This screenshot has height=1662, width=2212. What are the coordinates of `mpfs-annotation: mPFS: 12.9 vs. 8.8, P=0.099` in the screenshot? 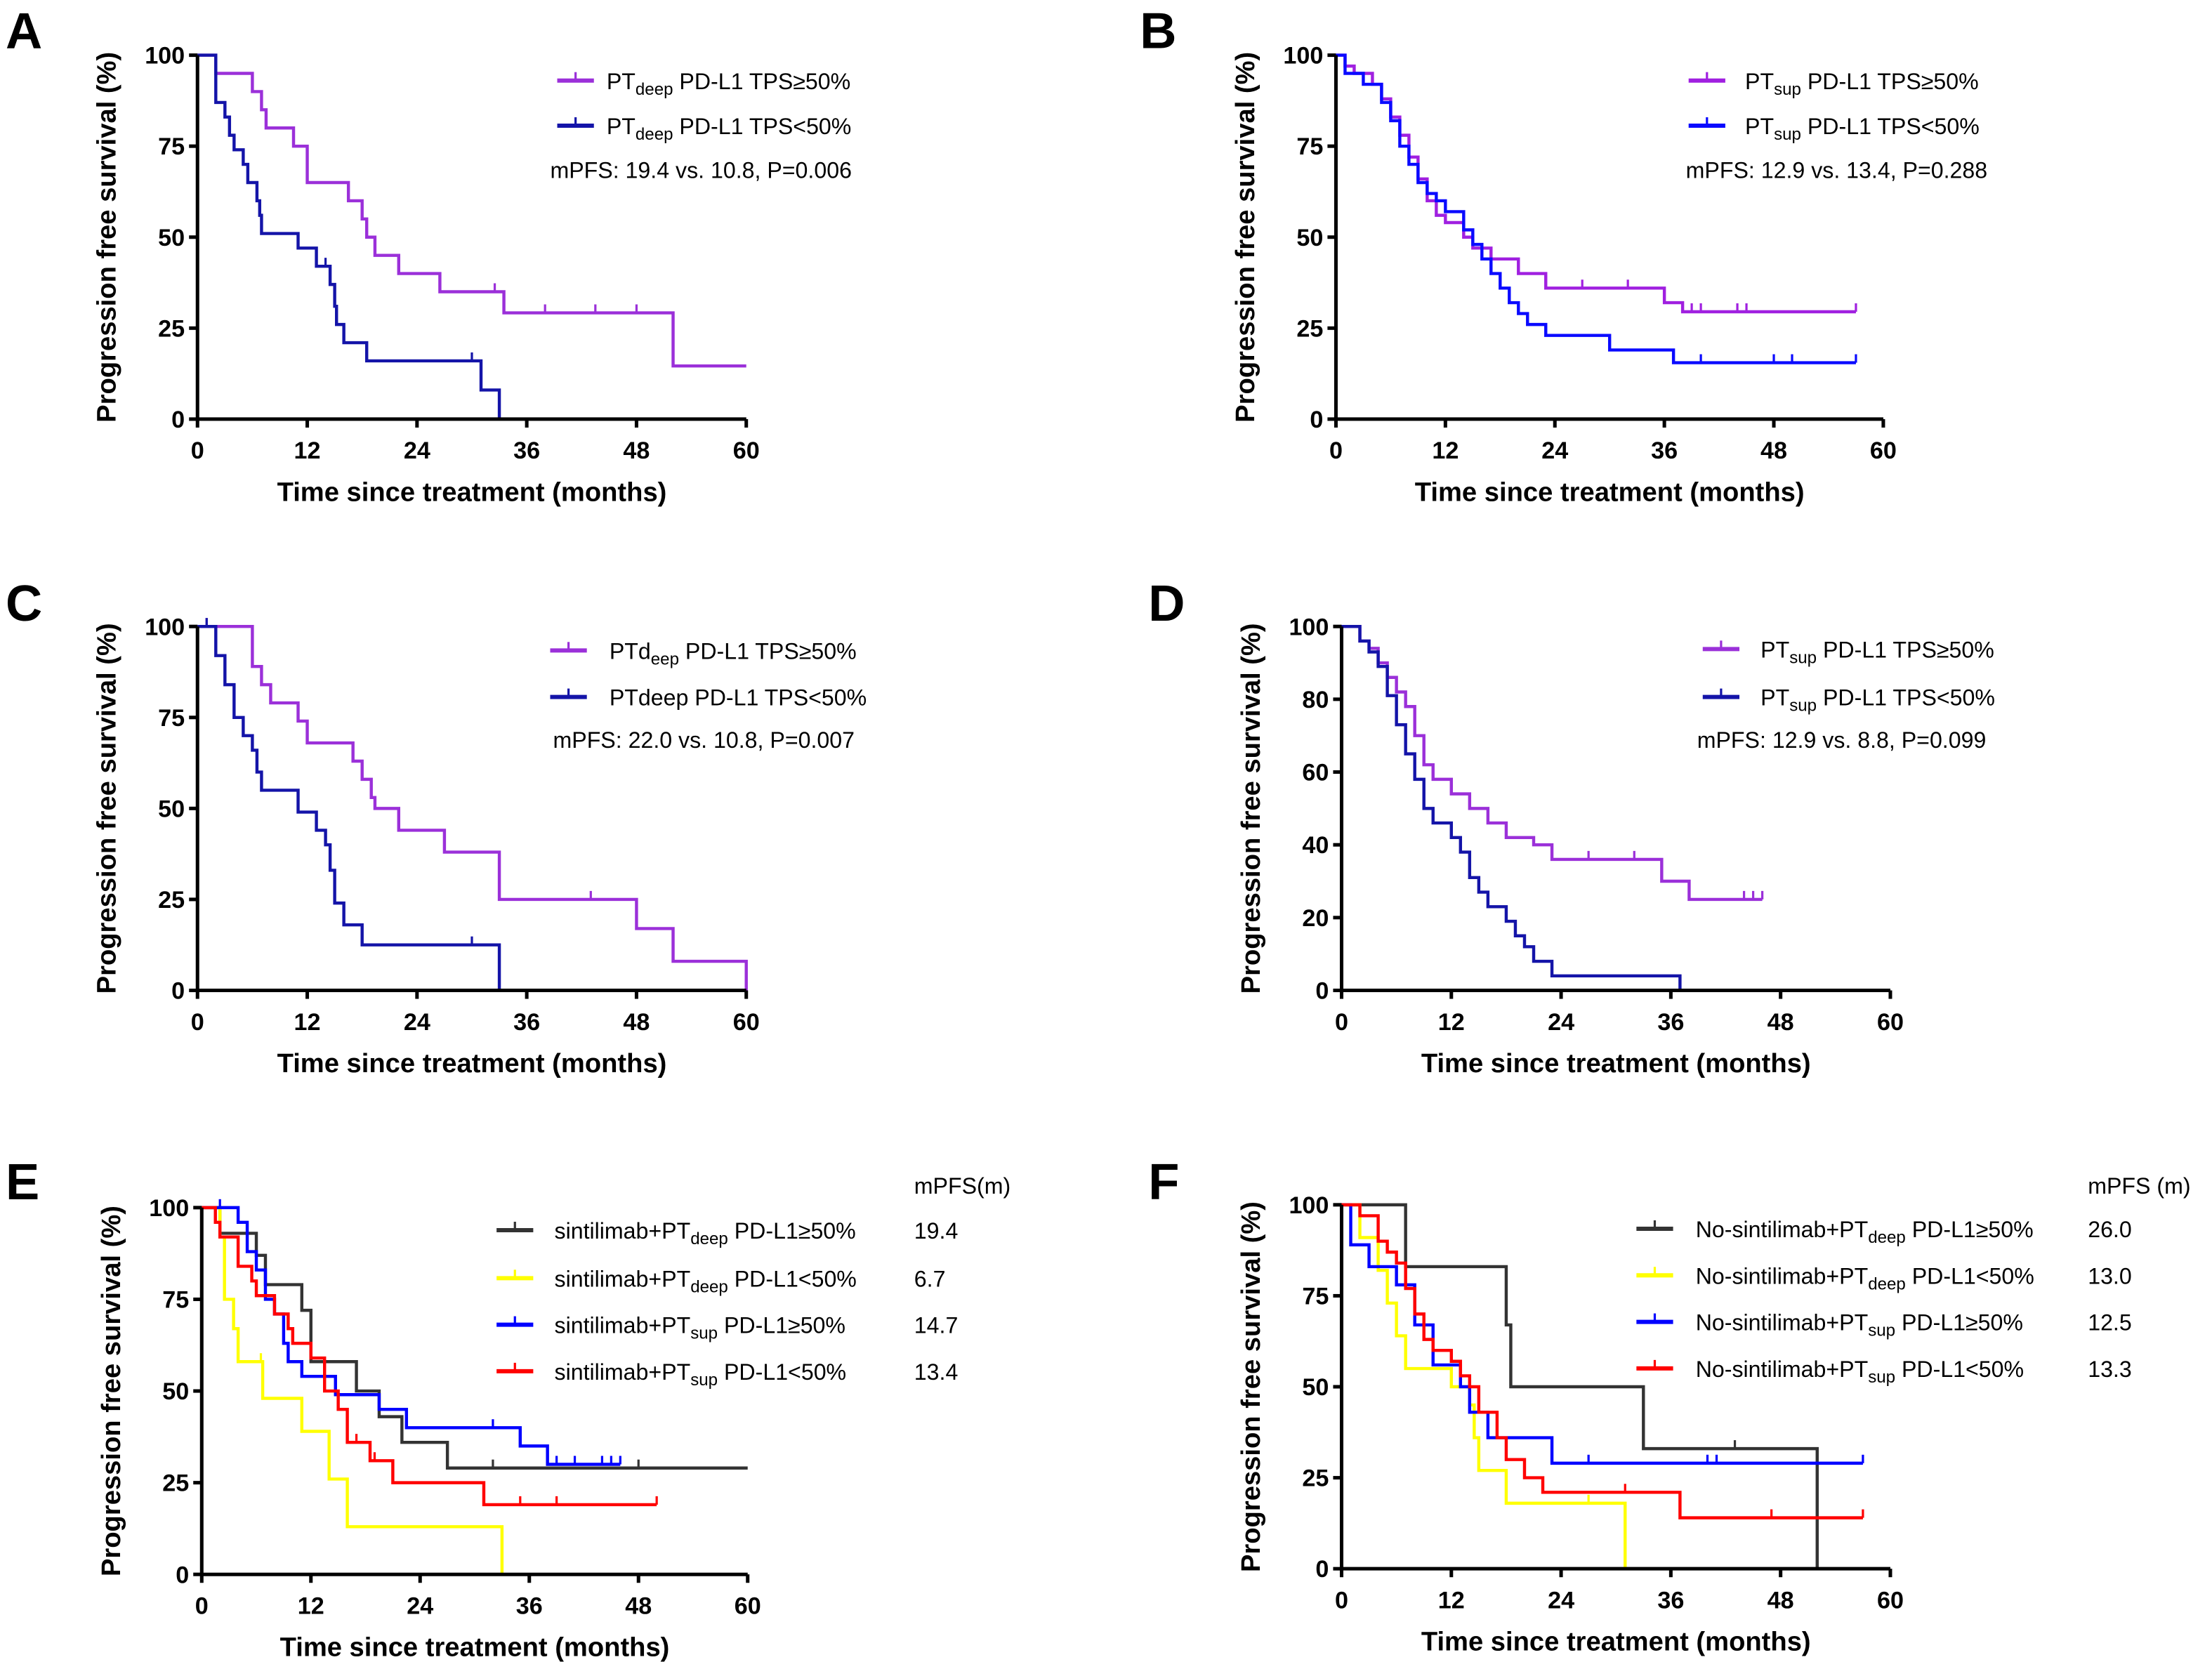 It's located at (1842, 740).